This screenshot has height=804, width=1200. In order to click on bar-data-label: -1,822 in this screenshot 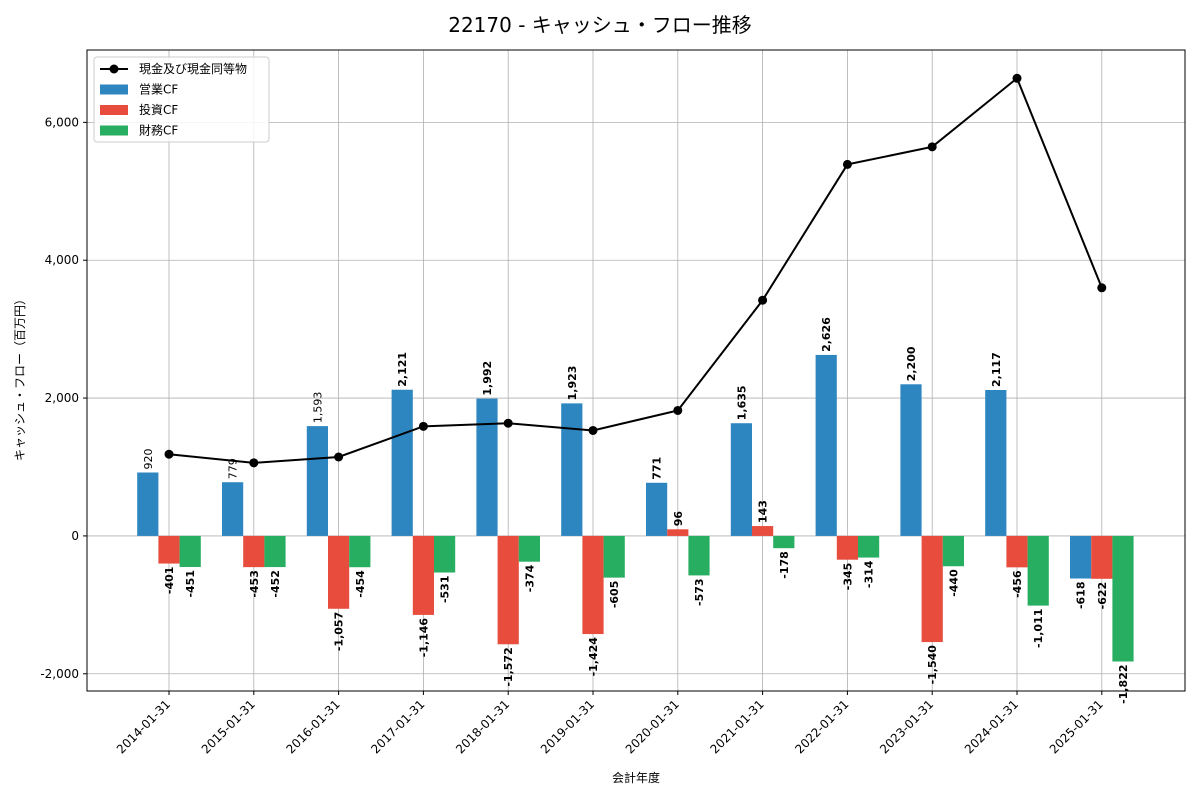, I will do `click(1123, 684)`.